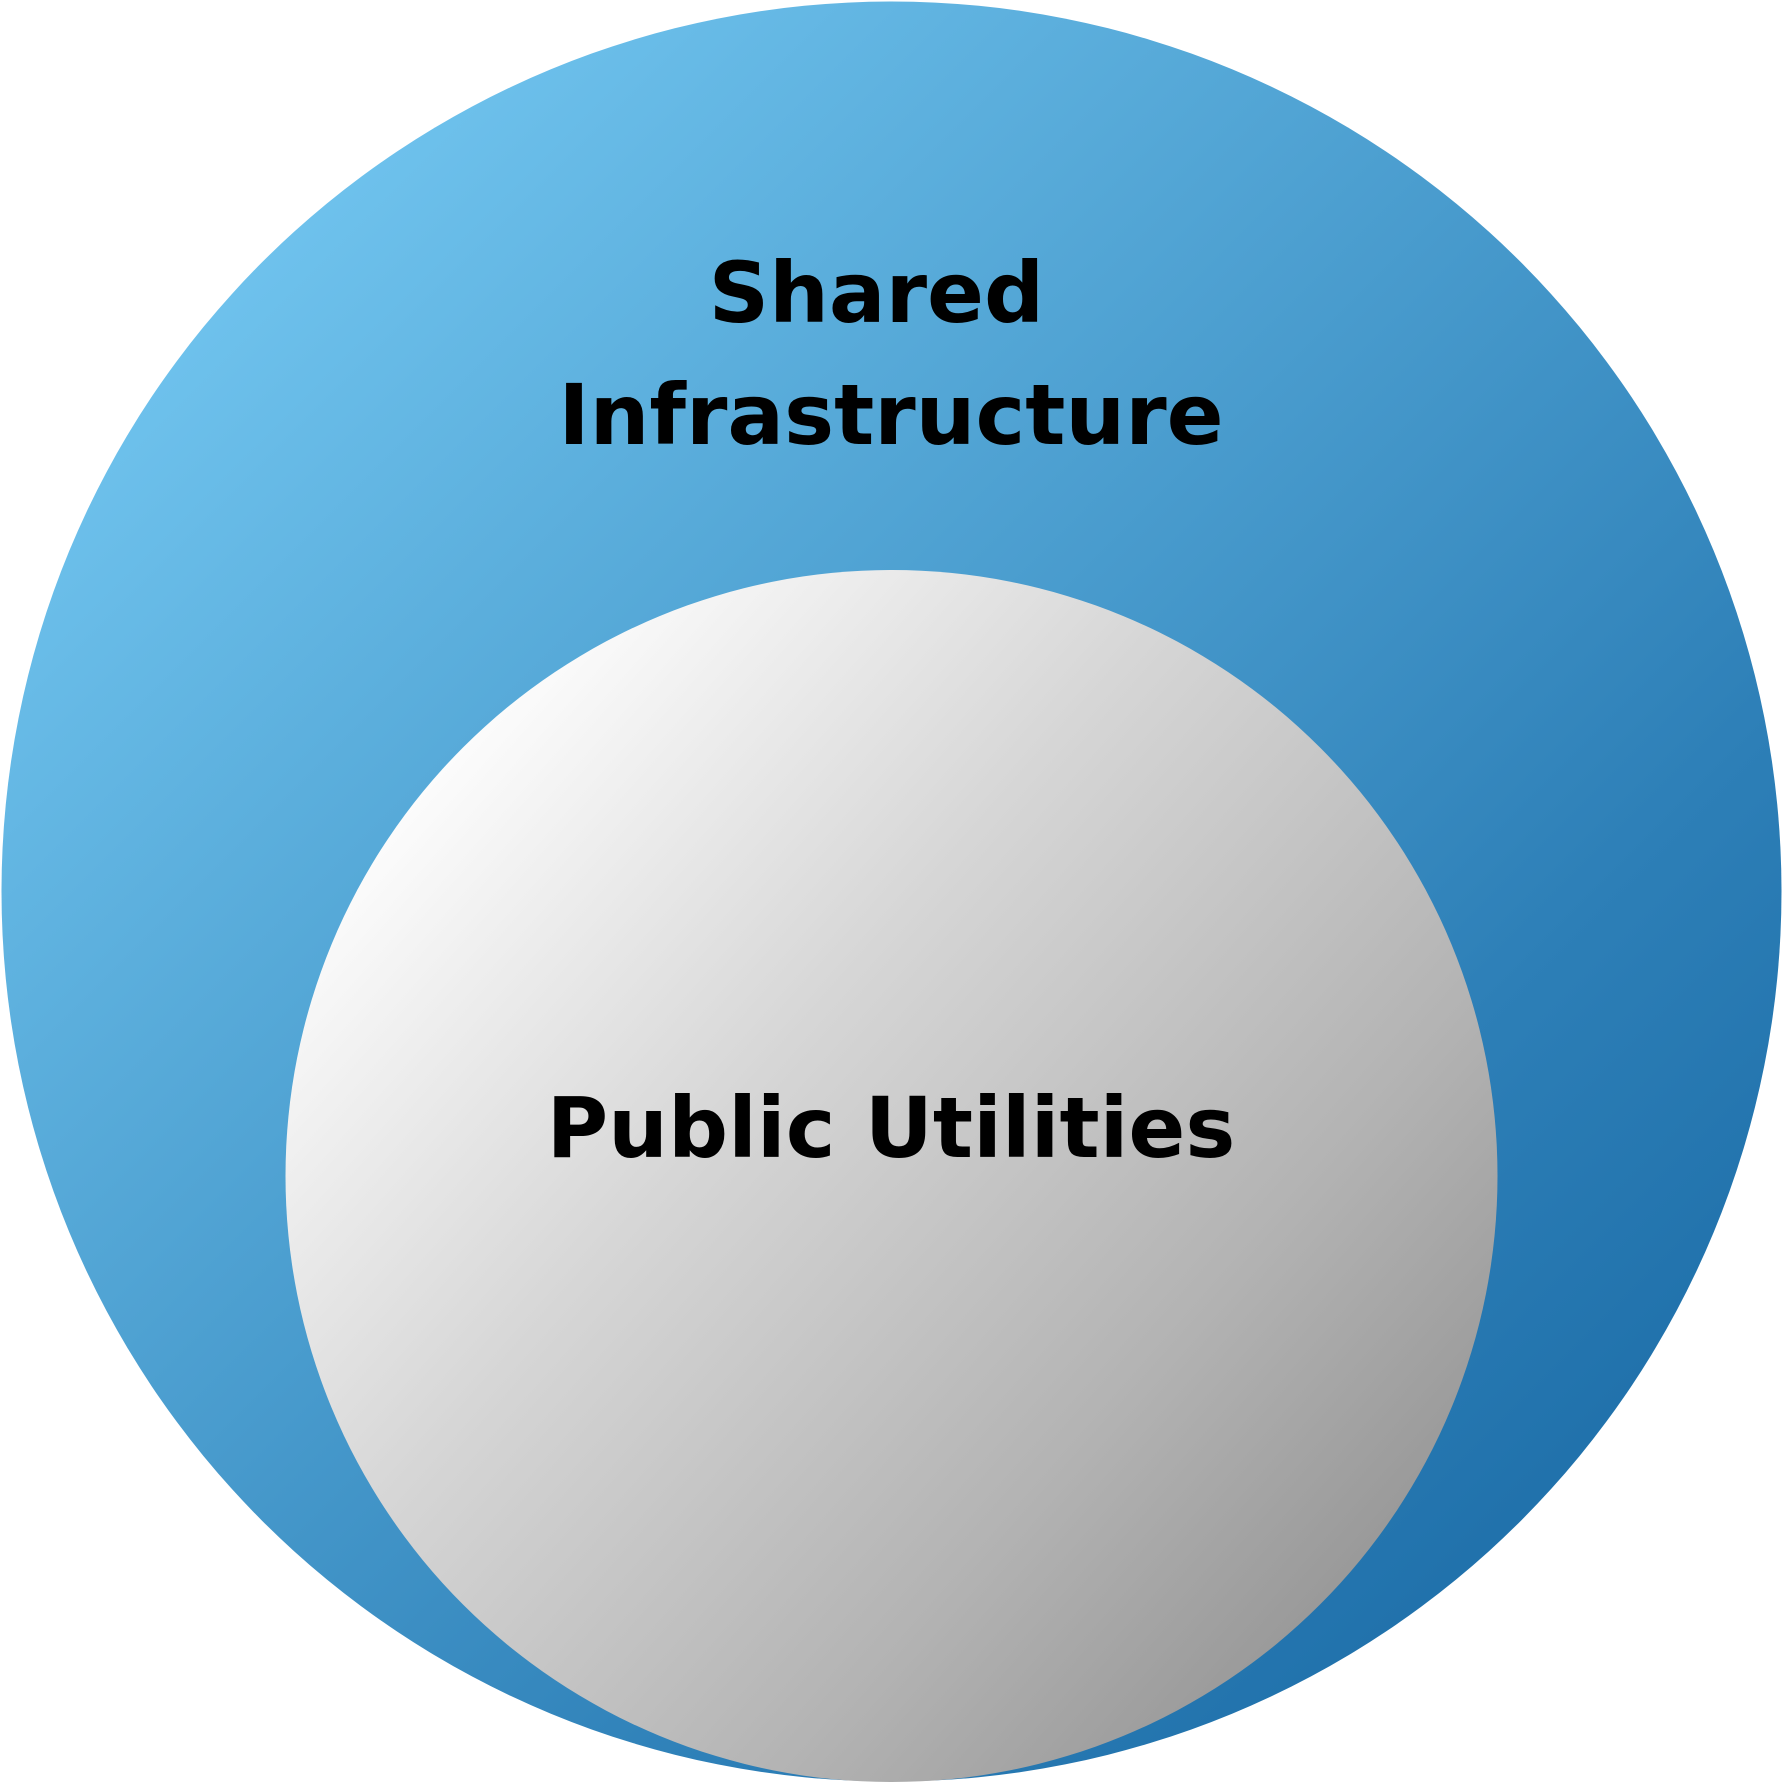 Image resolution: width=1783 pixels, height=1783 pixels. I want to click on outer-label-line-2: Infrastructure, so click(890, 415).